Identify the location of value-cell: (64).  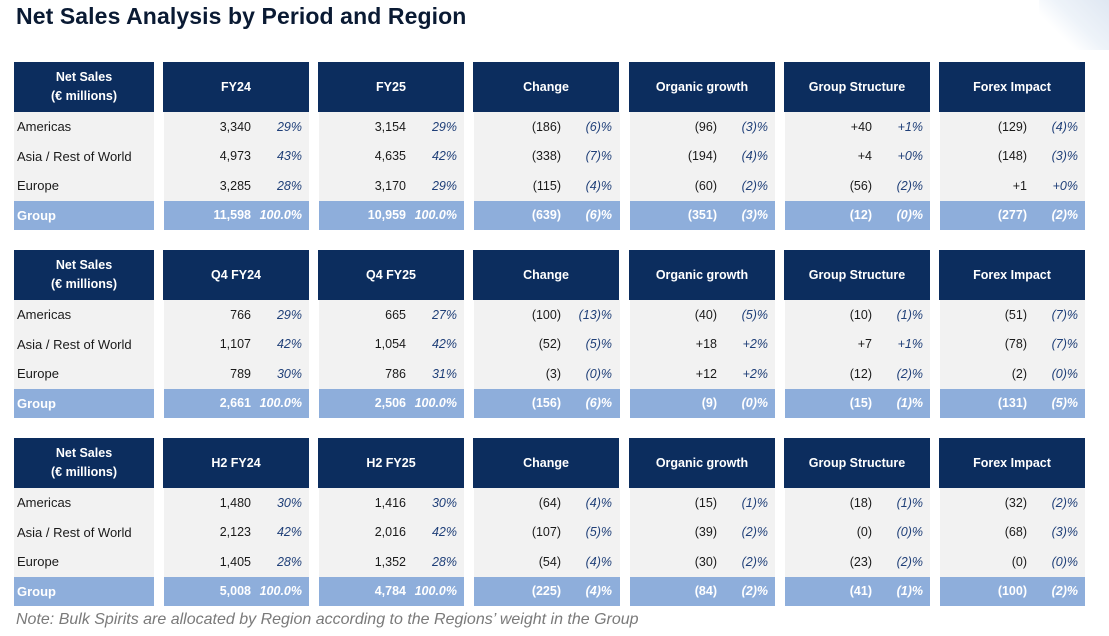
(549, 502).